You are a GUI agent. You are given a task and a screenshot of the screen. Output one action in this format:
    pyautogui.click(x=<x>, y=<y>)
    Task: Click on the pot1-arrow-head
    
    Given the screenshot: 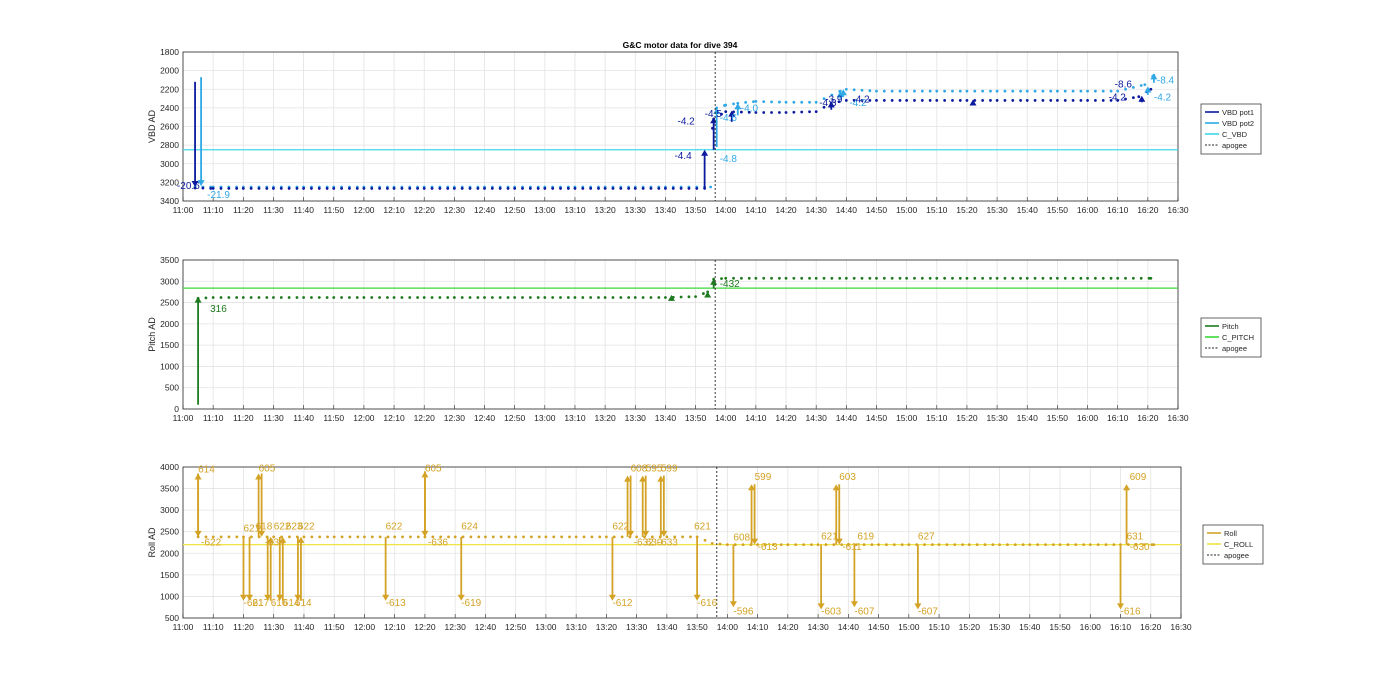 What is the action you would take?
    pyautogui.click(x=1142, y=98)
    